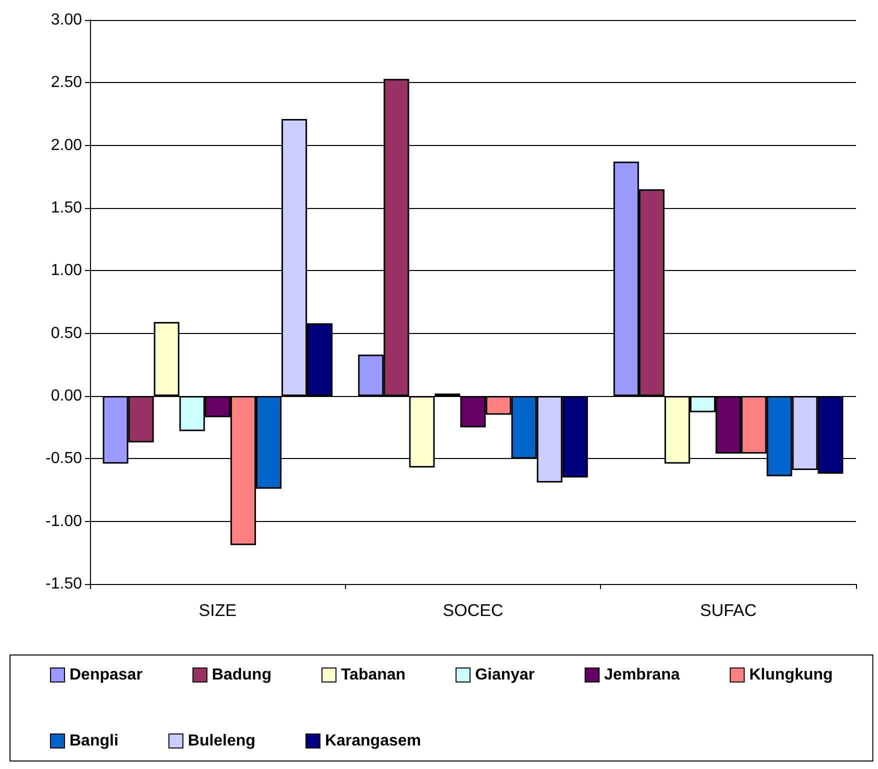 The width and height of the screenshot is (878, 769). I want to click on y-tick-label: 0.00, so click(66, 396).